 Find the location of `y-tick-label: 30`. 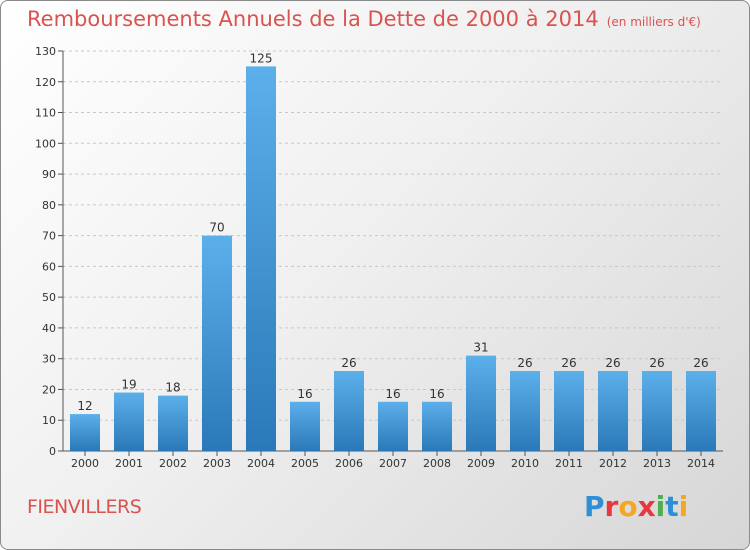

y-tick-label: 30 is located at coordinates (49, 359).